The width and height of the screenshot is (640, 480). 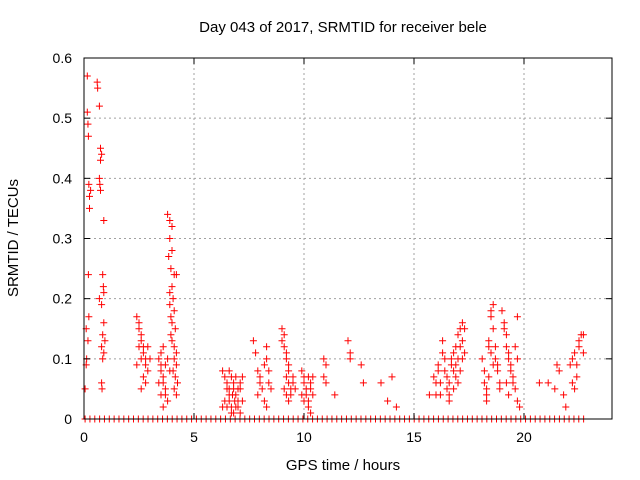 What do you see at coordinates (63, 359) in the screenshot?
I see `y-tick-label: 0.1` at bounding box center [63, 359].